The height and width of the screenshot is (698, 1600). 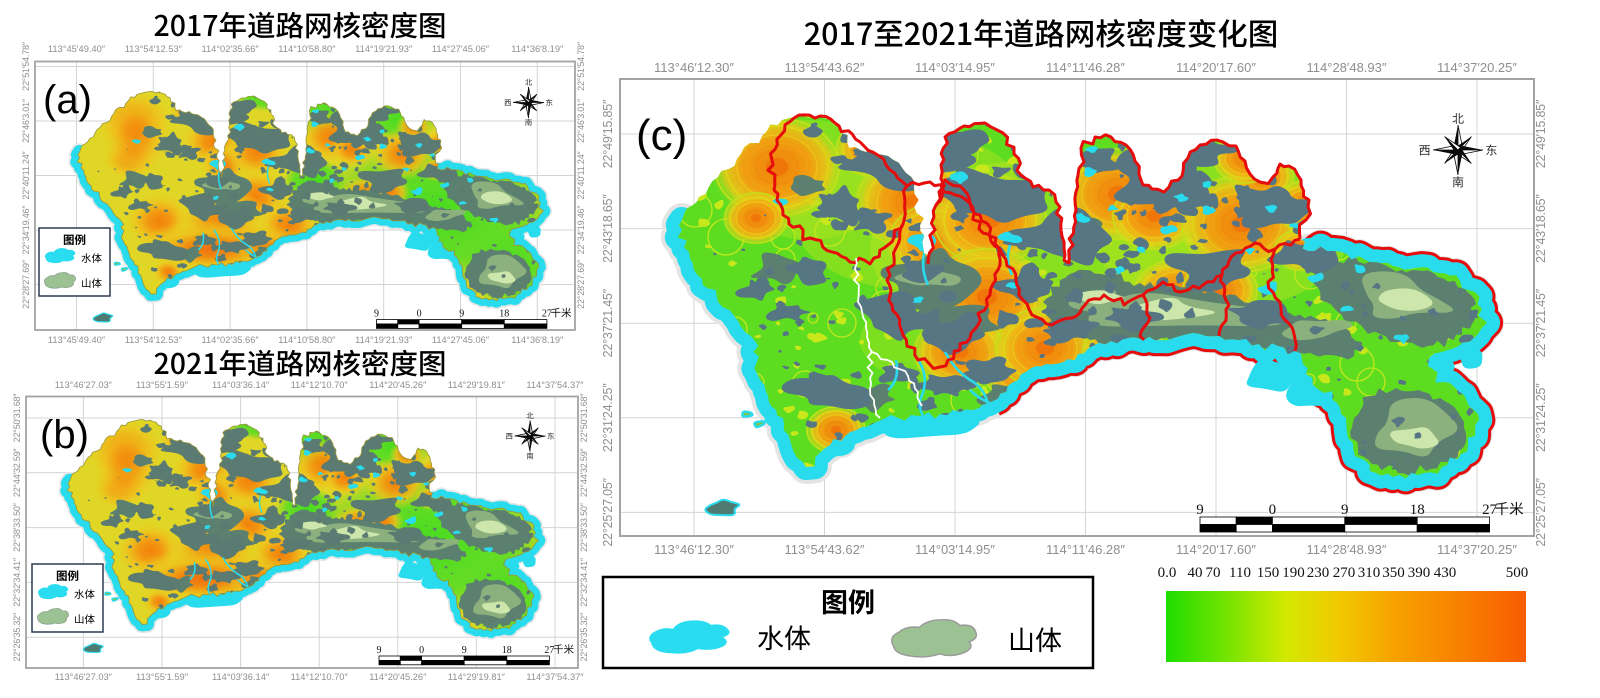 I want to click on svg-text: 500, so click(x=1517, y=573).